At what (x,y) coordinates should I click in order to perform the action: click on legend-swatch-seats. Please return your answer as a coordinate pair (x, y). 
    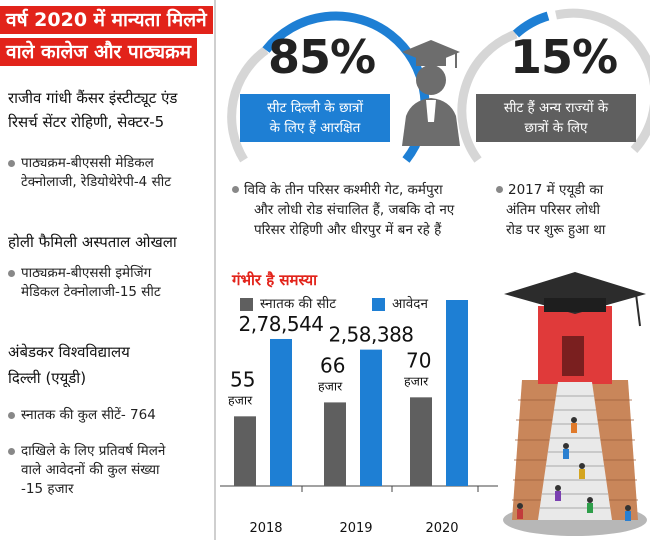
    Looking at the image, I should click on (246, 304).